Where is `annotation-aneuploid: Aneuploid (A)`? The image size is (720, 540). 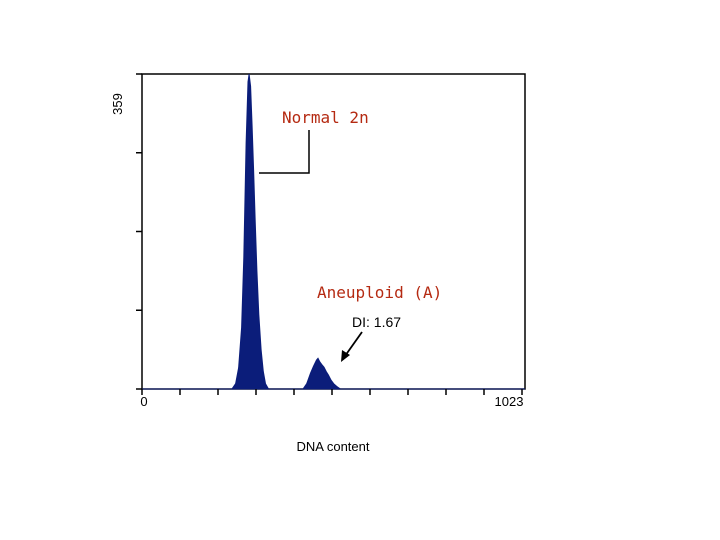 annotation-aneuploid: Aneuploid (A) is located at coordinates (379, 292).